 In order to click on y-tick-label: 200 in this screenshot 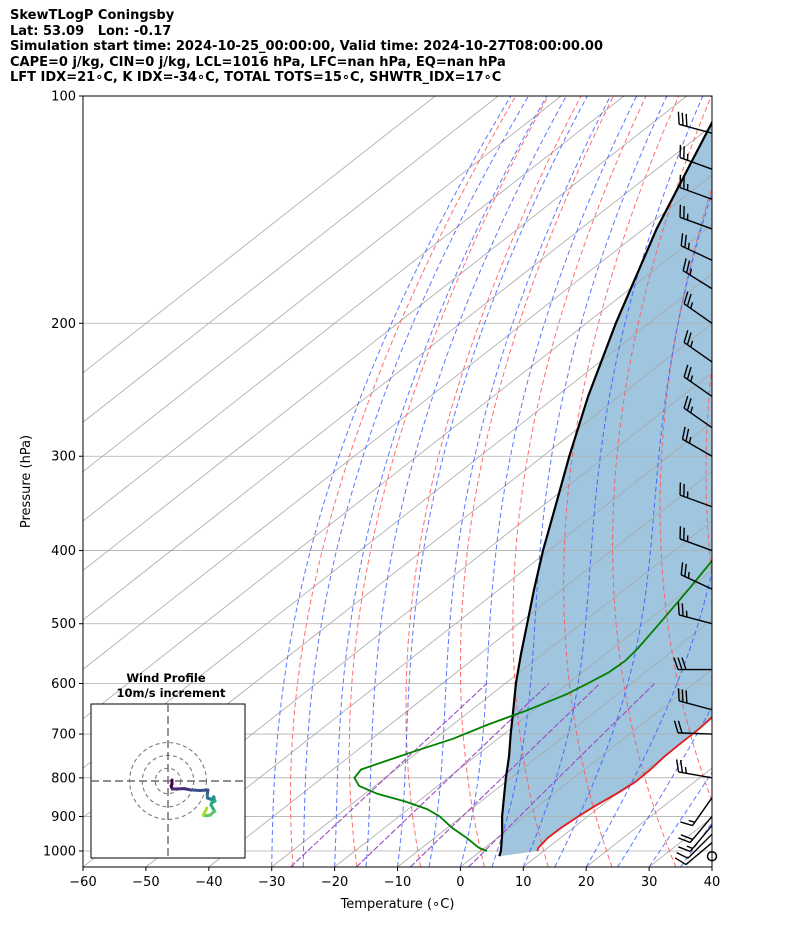, I will do `click(63, 324)`.